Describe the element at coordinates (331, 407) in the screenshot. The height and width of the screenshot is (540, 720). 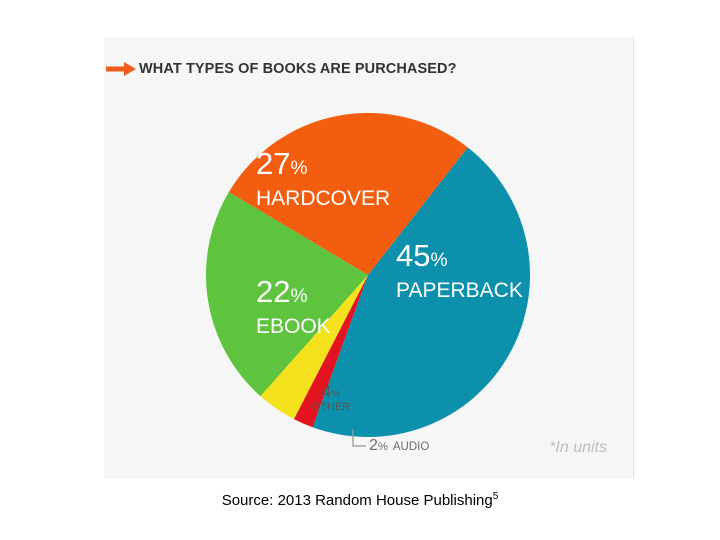
I see `pie-label-other: OTHER` at that location.